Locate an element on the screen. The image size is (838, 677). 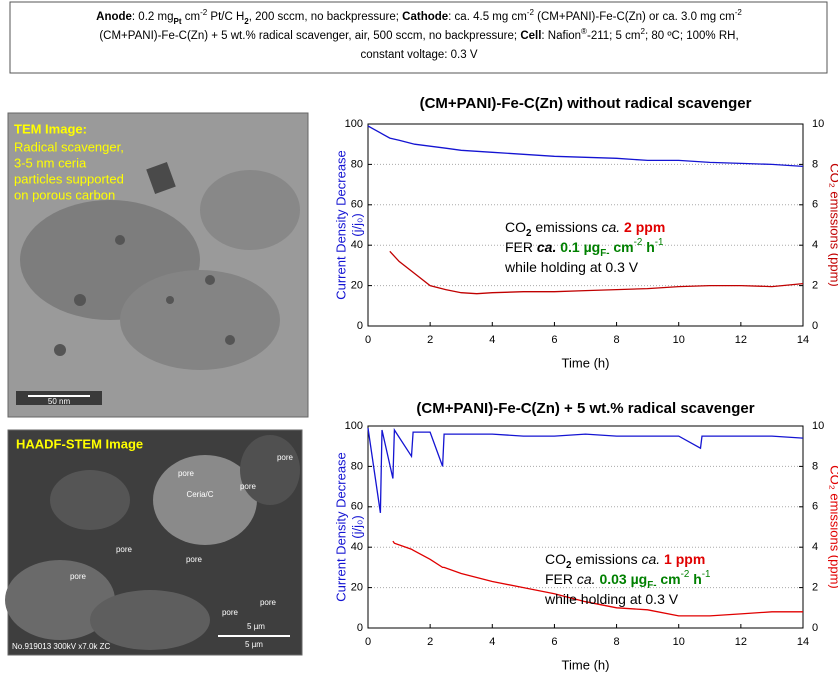
x-axis-label: Time (h) is located at coordinates (586, 362).